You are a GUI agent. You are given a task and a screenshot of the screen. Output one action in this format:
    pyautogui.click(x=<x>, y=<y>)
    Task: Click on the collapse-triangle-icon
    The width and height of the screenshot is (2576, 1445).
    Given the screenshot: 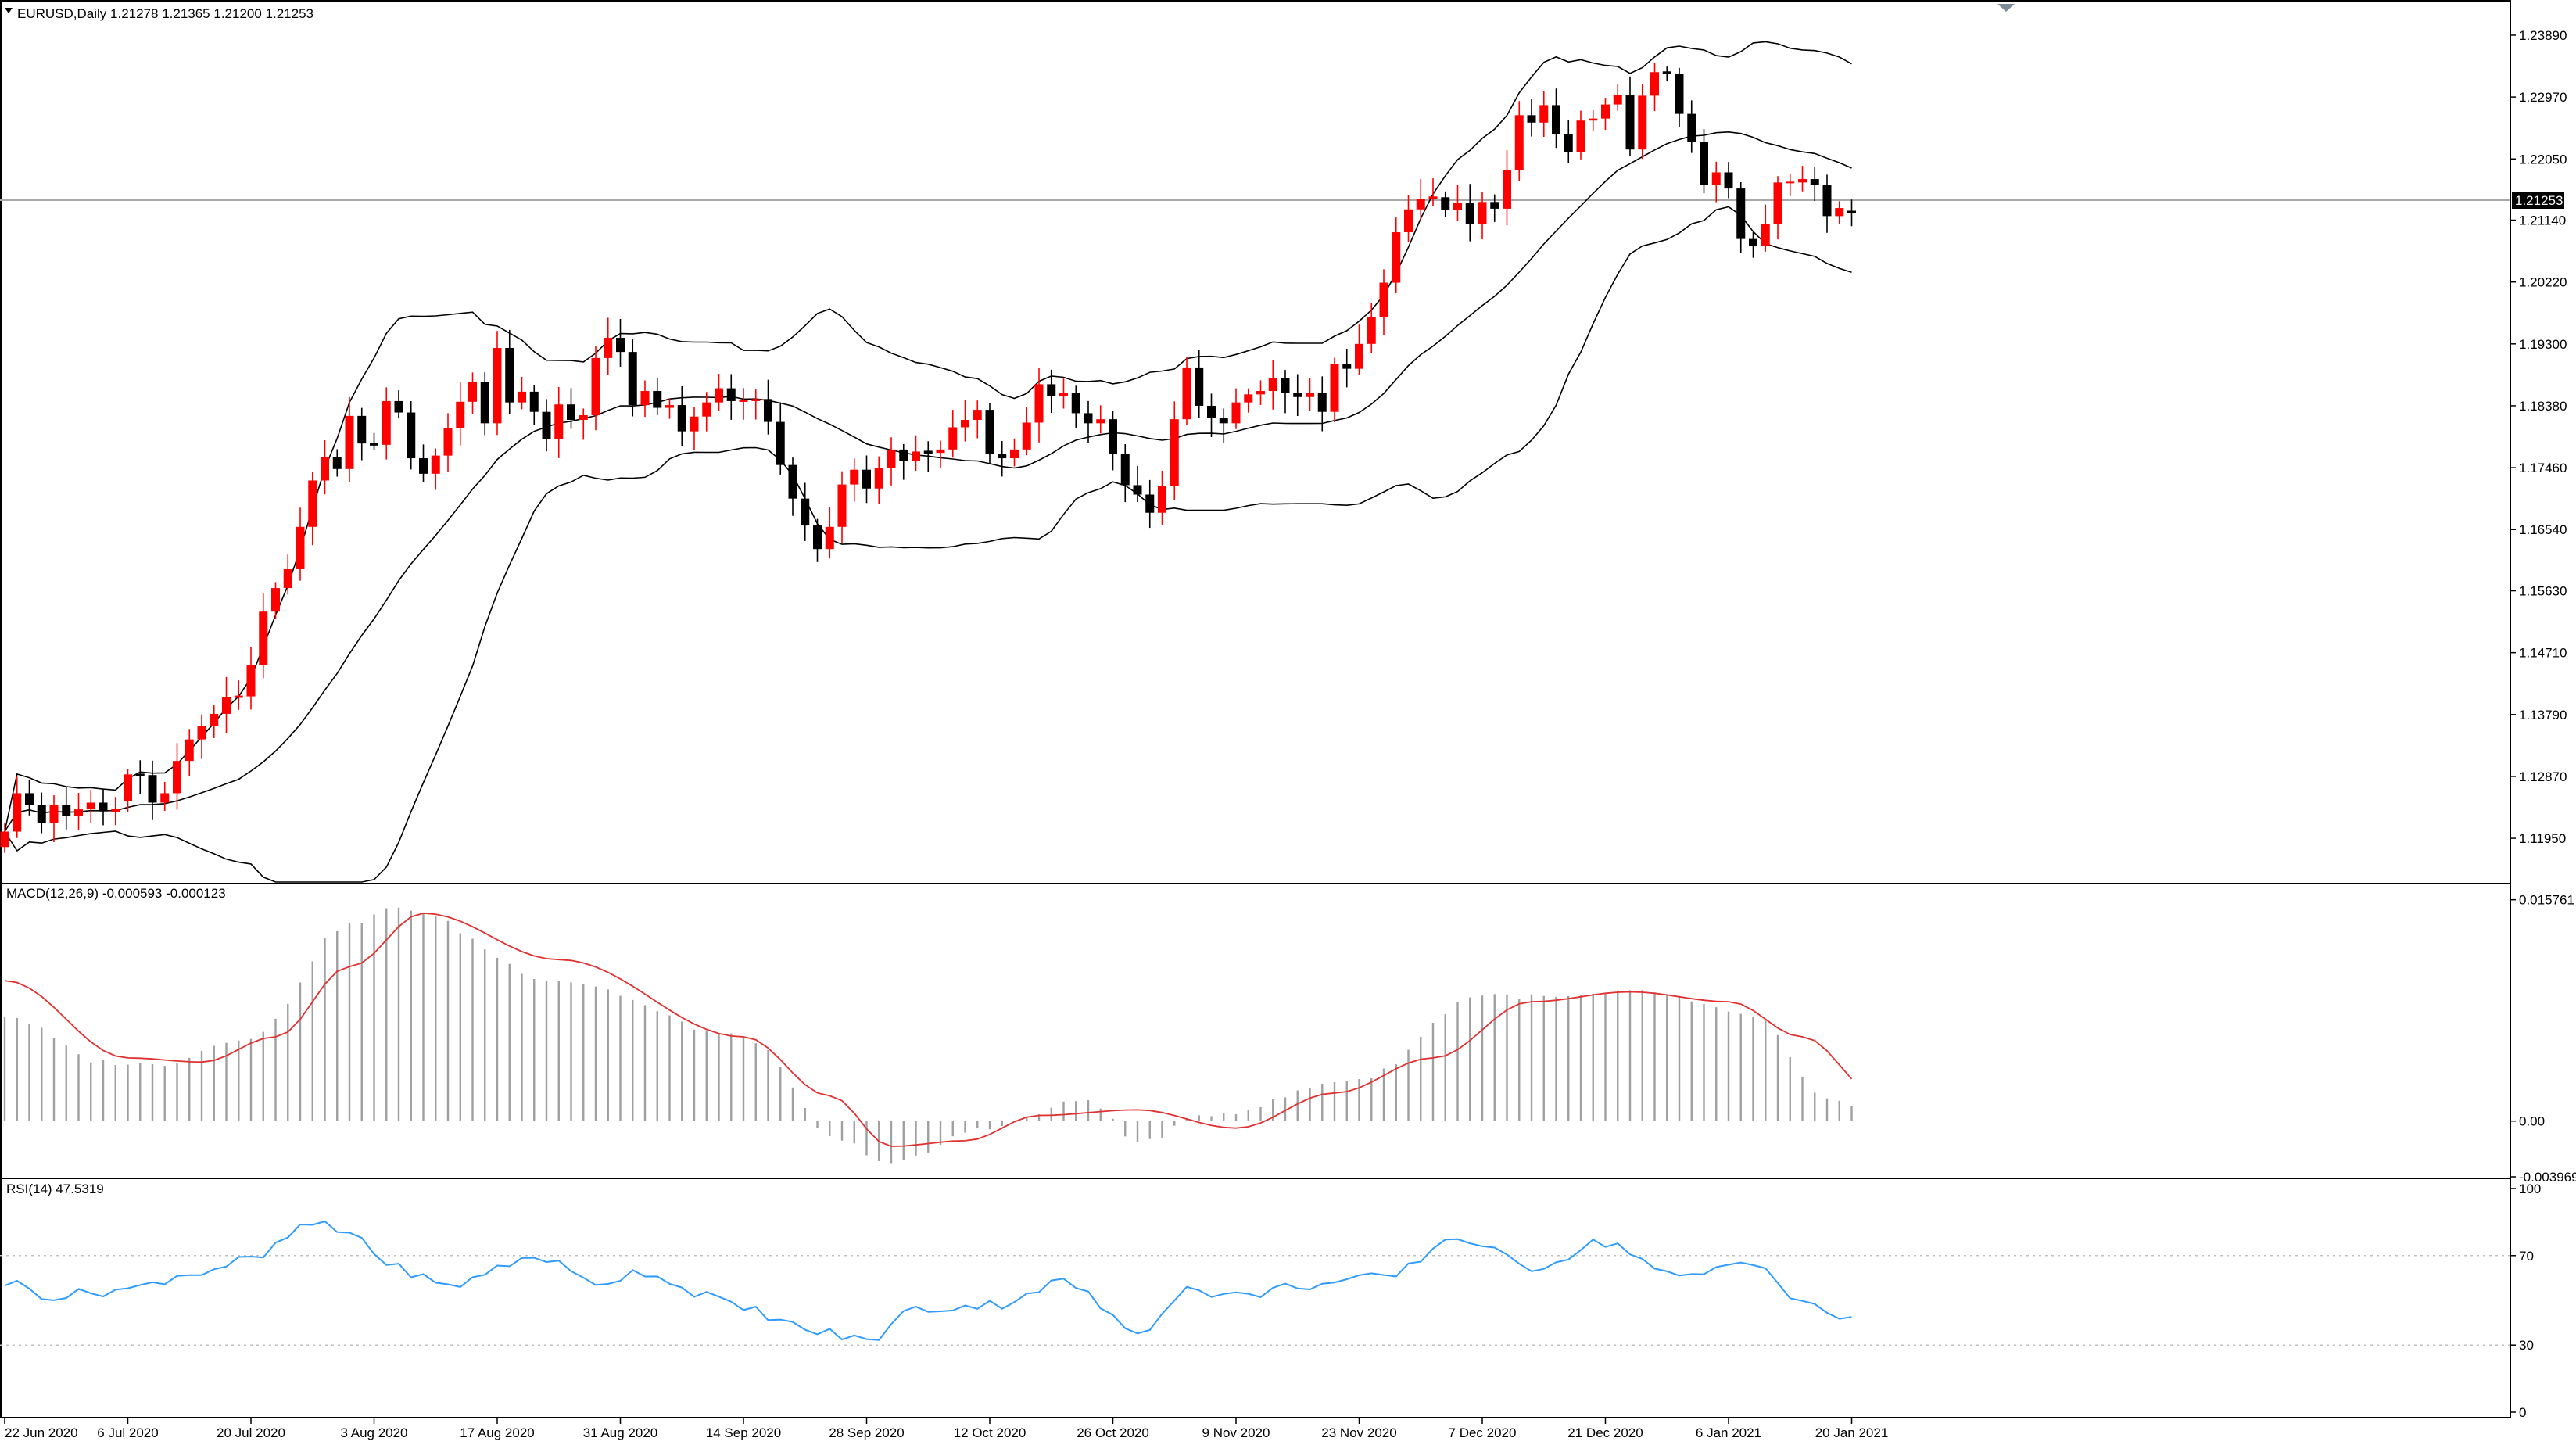 What is the action you would take?
    pyautogui.click(x=9, y=10)
    